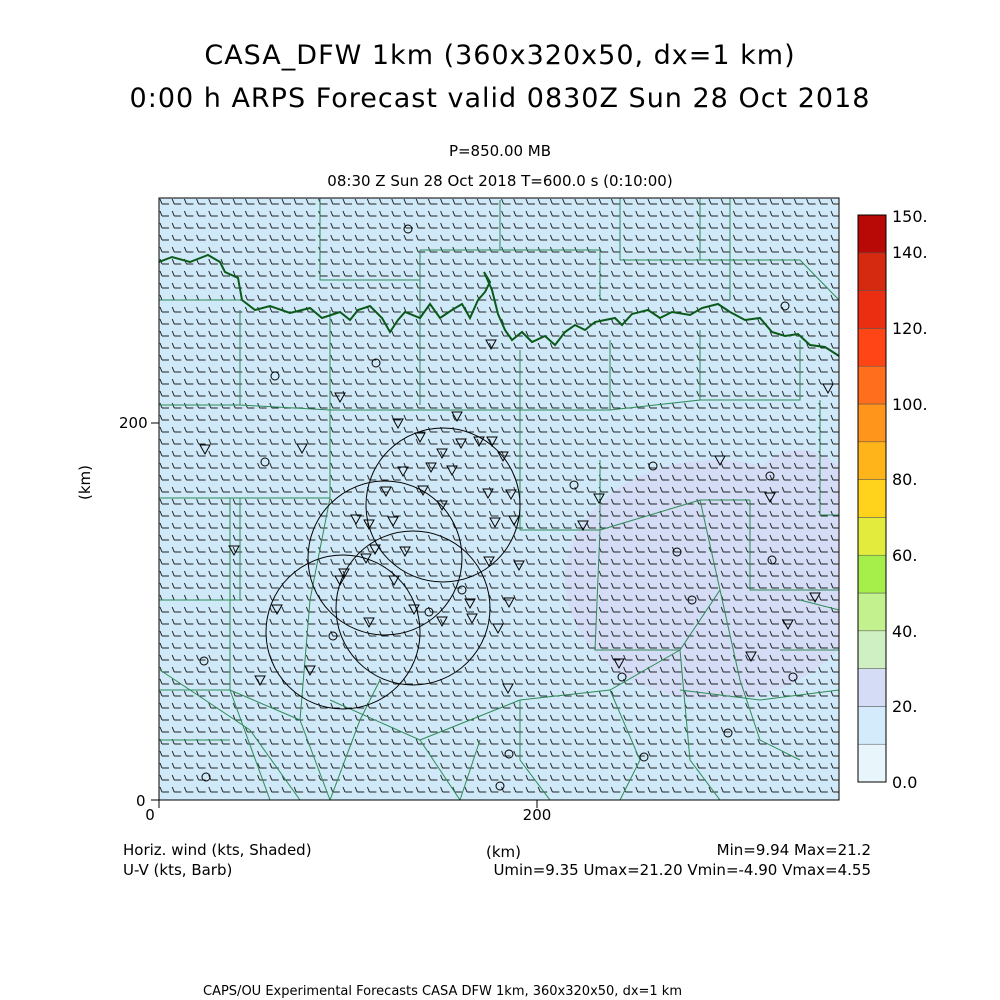  I want to click on barb-field-legend: U-V (kts, Barb), so click(178, 870).